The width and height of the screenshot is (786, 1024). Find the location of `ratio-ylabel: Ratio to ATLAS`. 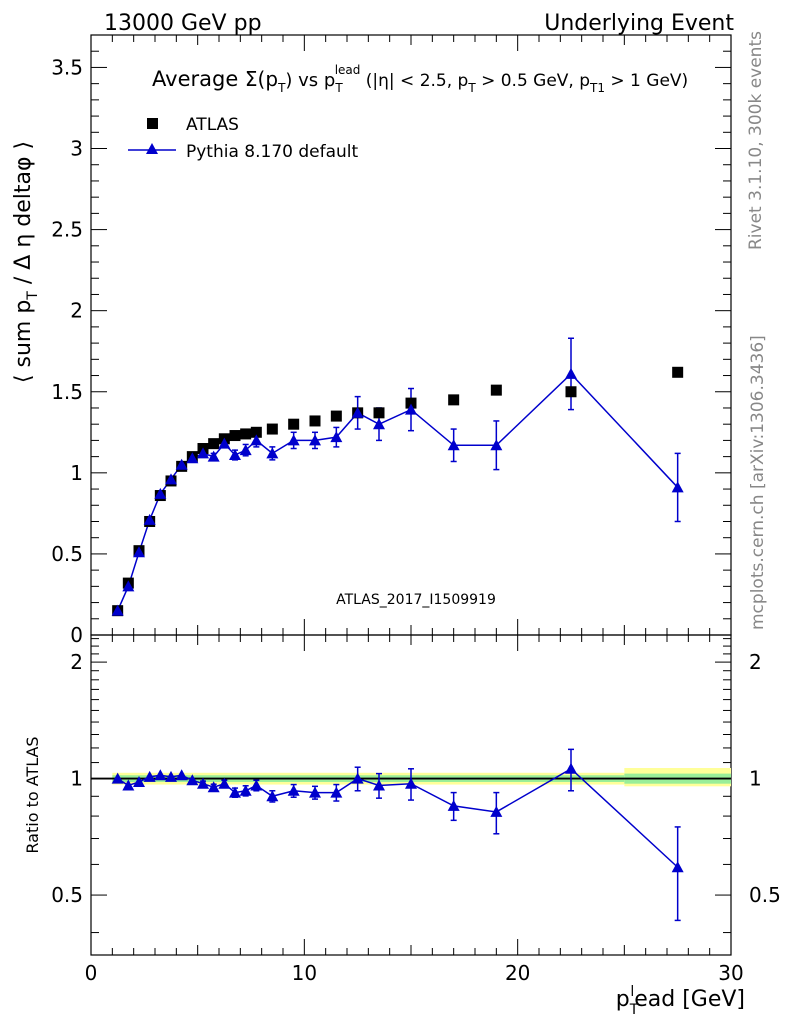

ratio-ylabel: Ratio to ATLAS is located at coordinates (32, 794).